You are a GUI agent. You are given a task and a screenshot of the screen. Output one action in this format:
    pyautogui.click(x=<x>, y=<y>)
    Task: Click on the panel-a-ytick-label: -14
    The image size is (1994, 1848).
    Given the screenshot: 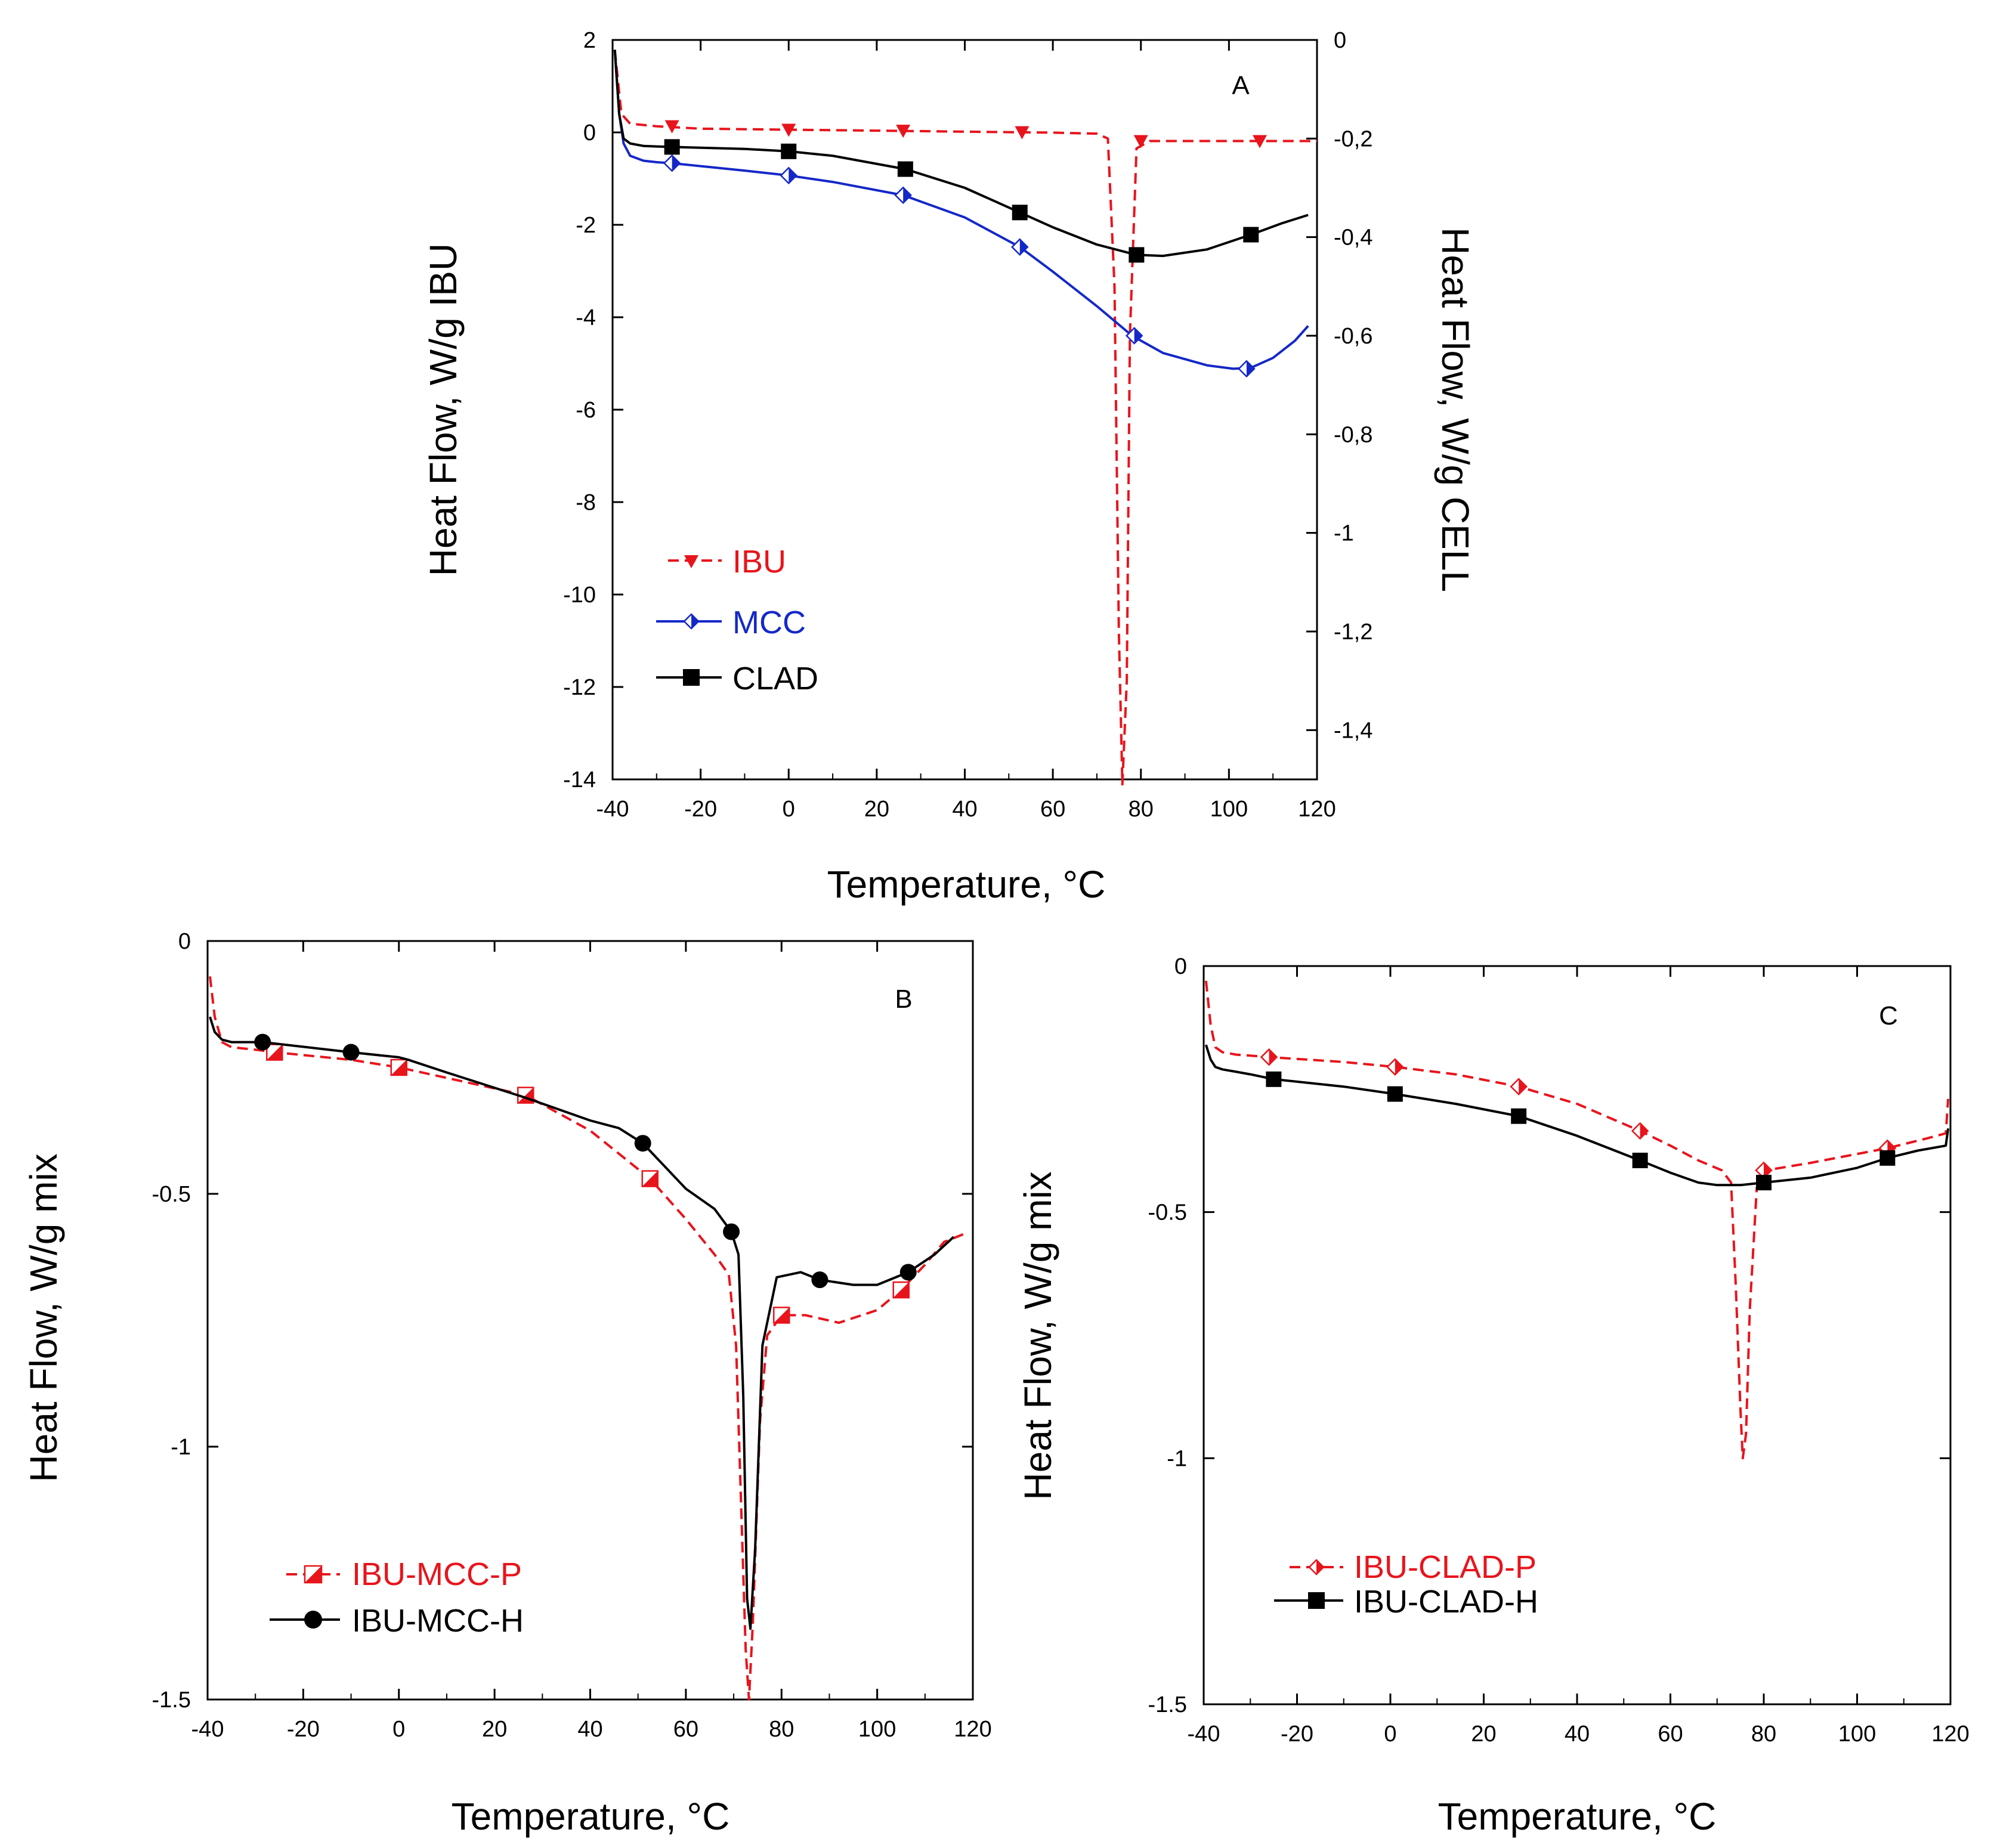 What is the action you would take?
    pyautogui.click(x=579, y=780)
    